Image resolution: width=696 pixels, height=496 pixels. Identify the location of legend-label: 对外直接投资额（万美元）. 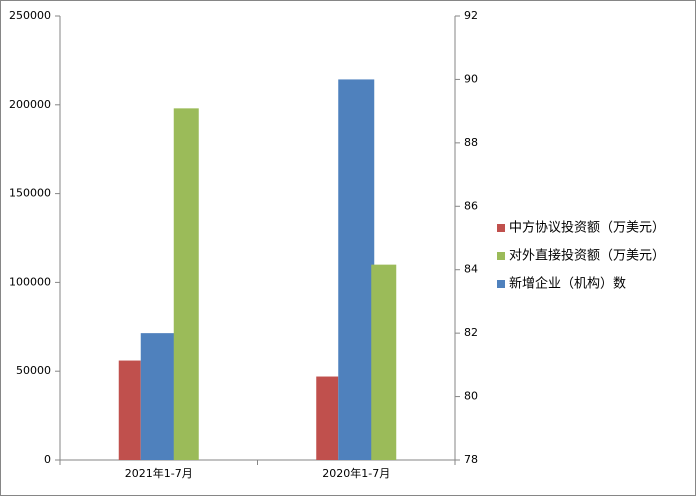
(587, 256).